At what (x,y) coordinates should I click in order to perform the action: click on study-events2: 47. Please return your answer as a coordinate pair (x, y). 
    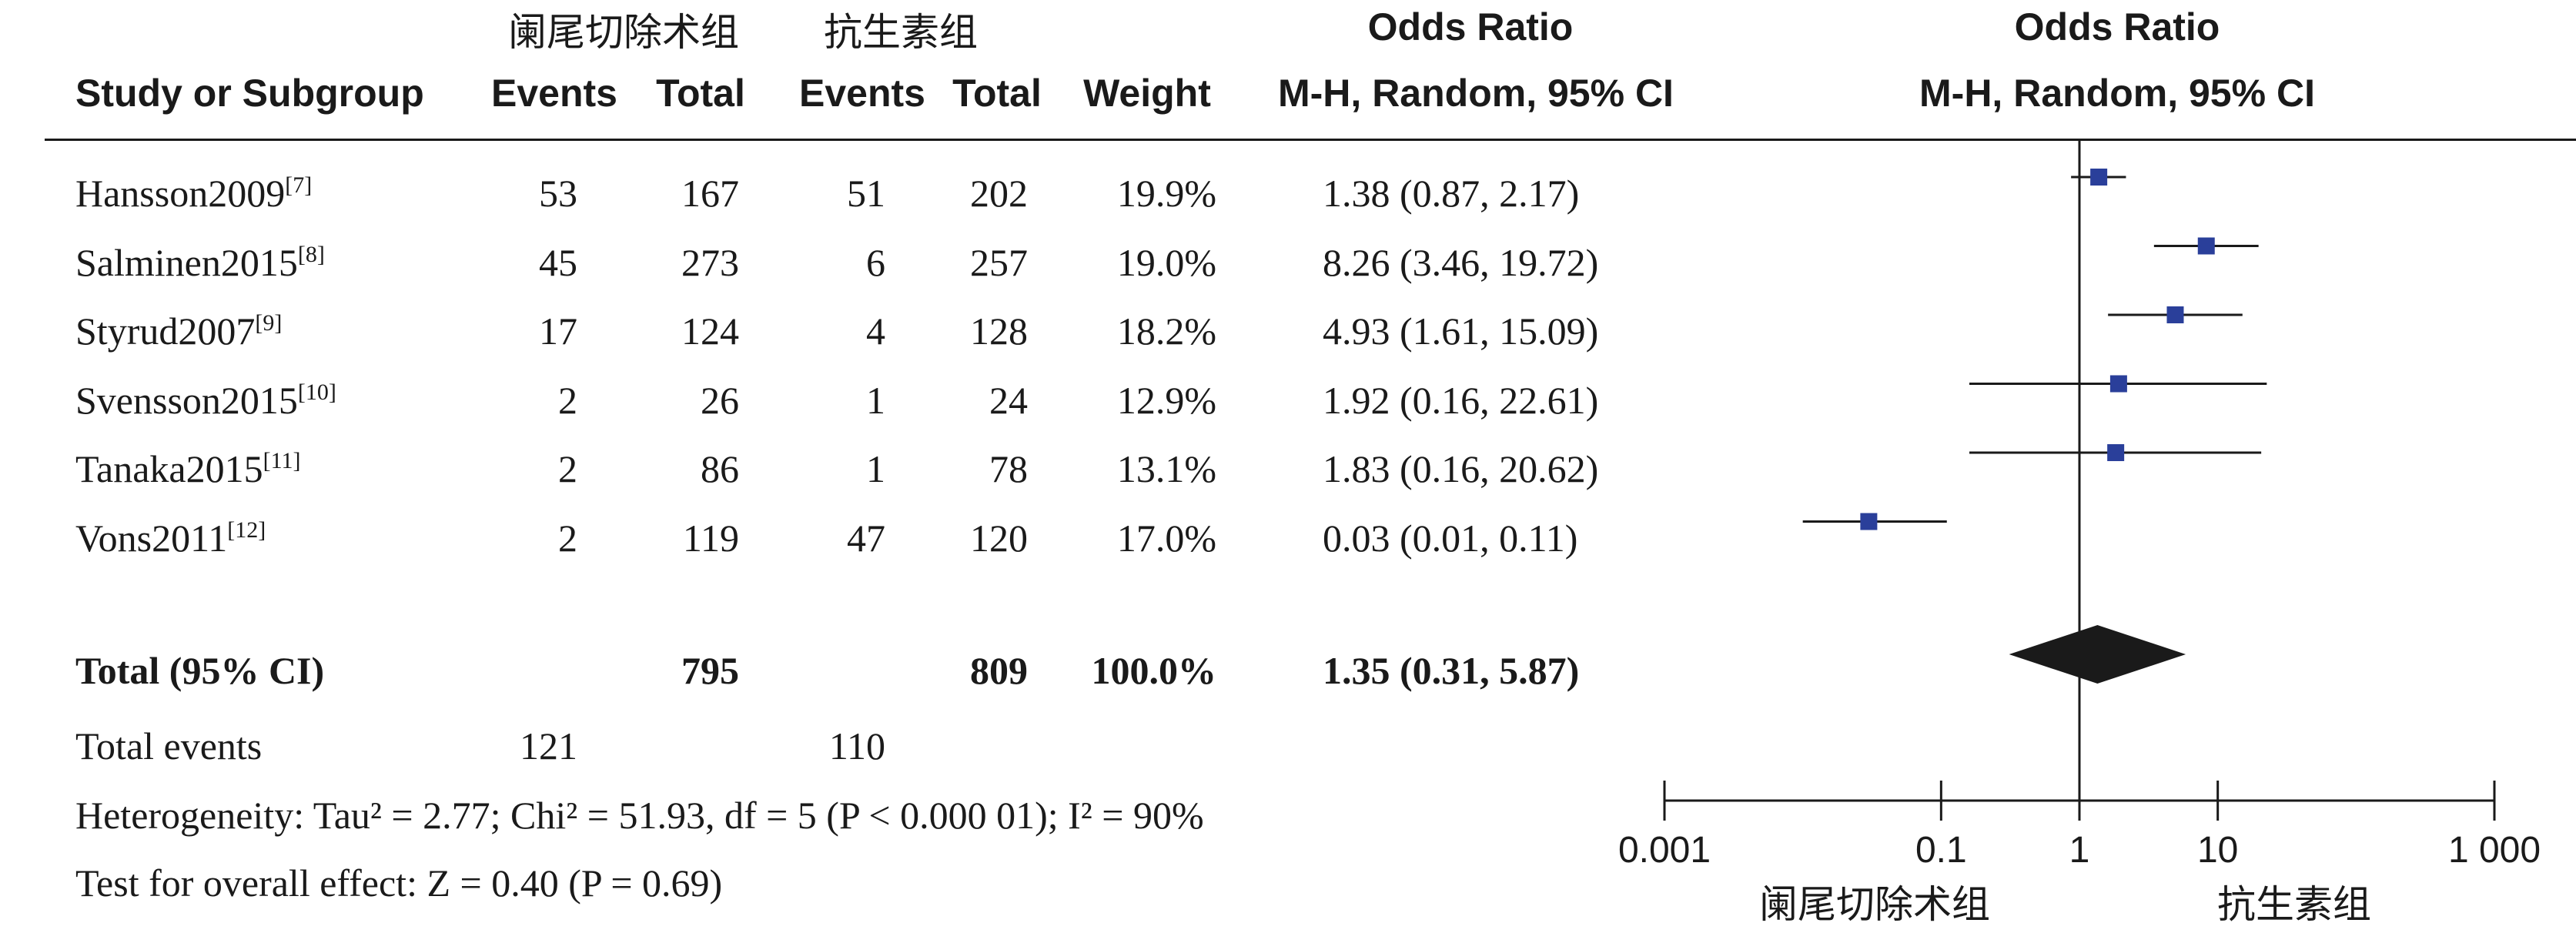
    Looking at the image, I should click on (866, 538).